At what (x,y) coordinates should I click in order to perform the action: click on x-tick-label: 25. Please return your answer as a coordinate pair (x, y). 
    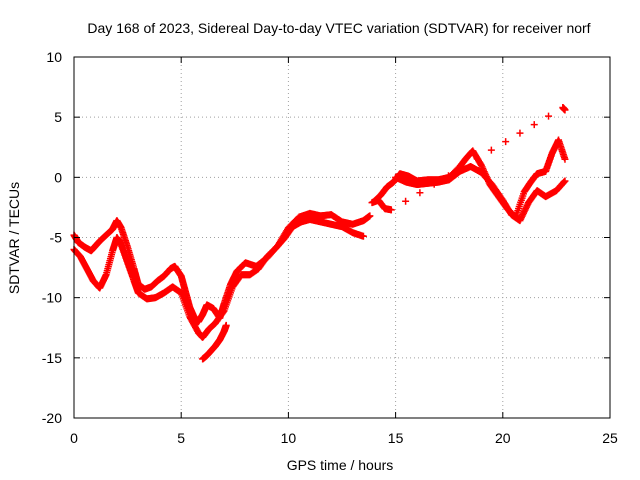
    Looking at the image, I should click on (610, 438).